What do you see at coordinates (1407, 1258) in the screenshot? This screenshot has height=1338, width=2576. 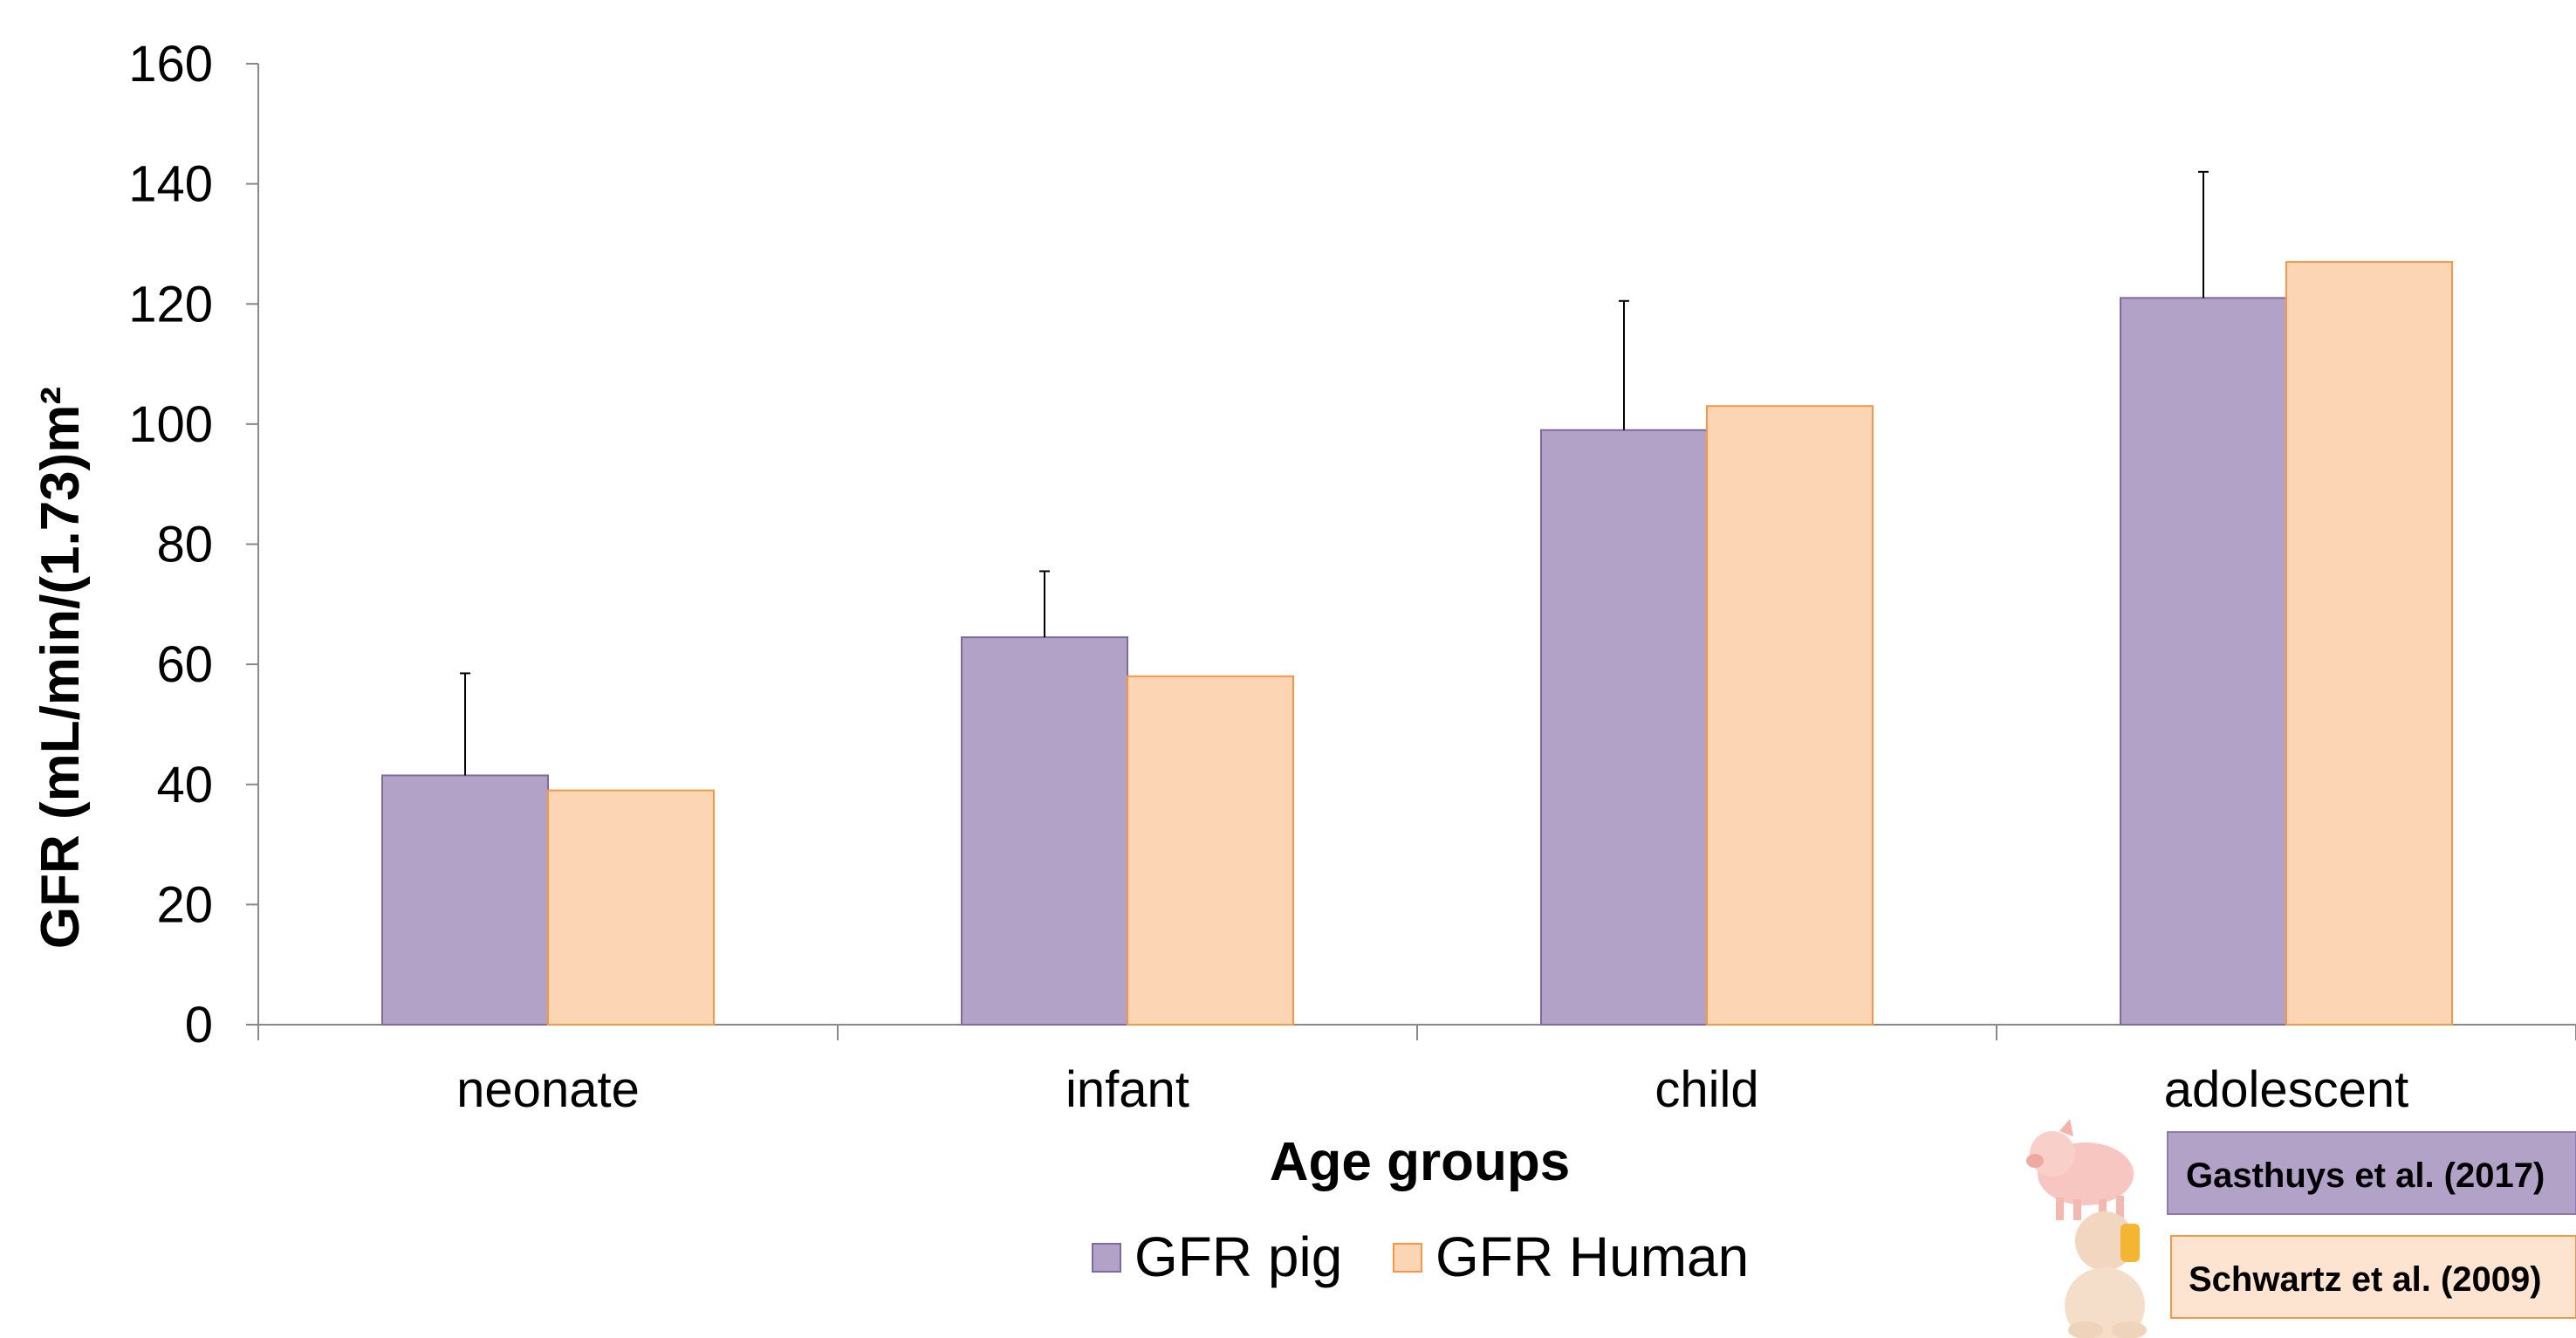 I see `legend-swatch-human` at bounding box center [1407, 1258].